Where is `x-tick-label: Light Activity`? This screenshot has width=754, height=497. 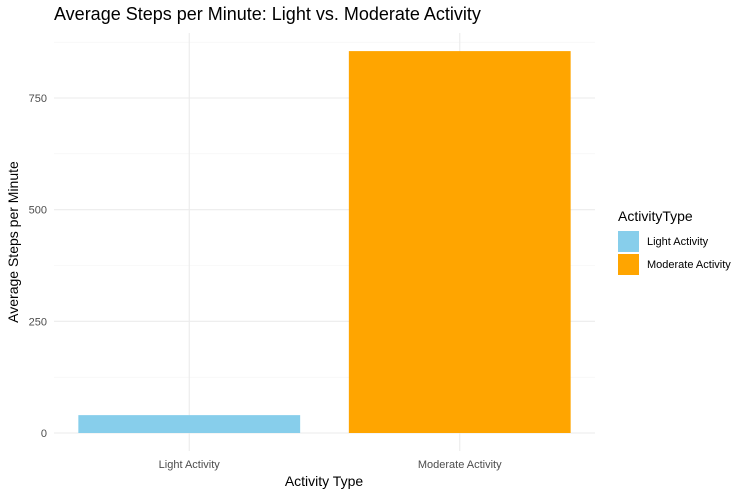
x-tick-label: Light Activity is located at coordinates (190, 465).